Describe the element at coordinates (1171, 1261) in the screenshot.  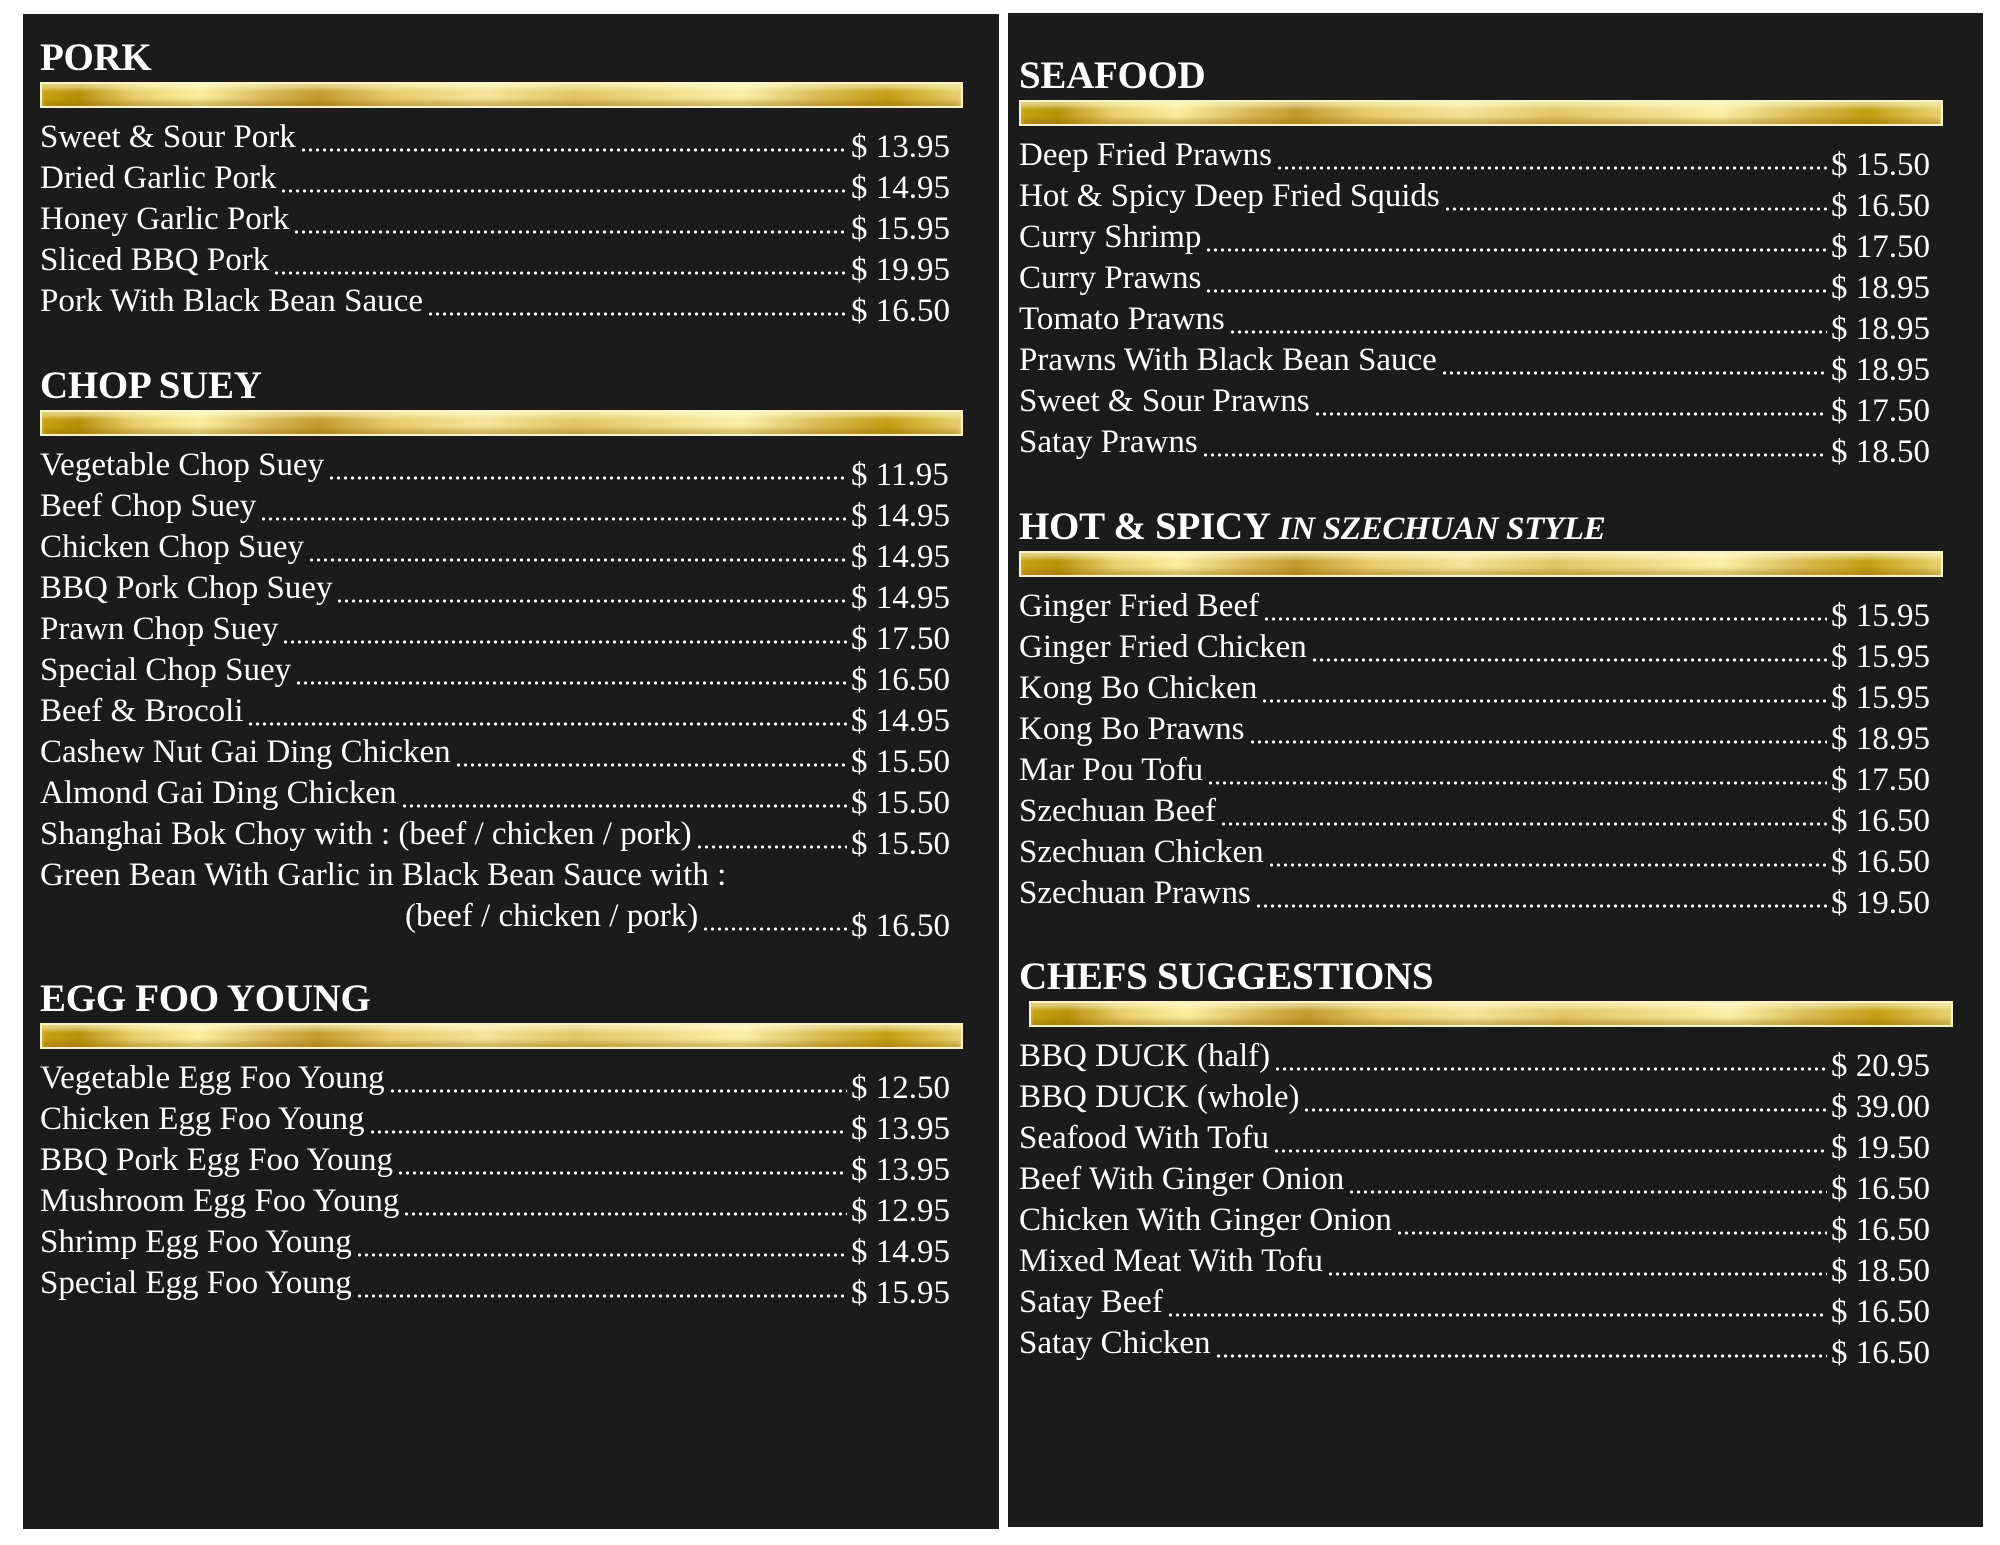
I see `item-name: Mixed Meat With Tofu` at that location.